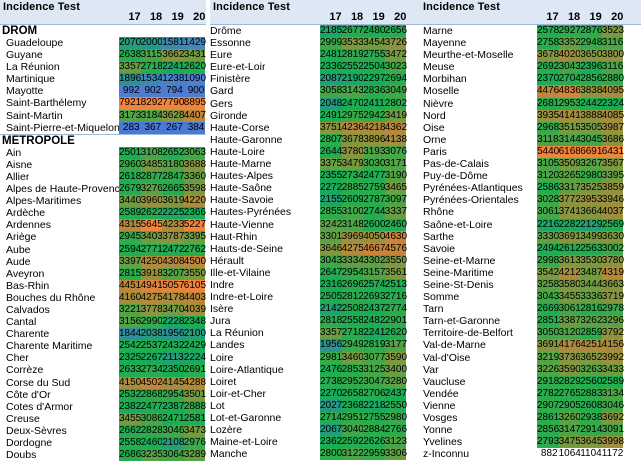  Describe the element at coordinates (151, 79) in the screenshot. I see `value-cell: 1534` at that location.